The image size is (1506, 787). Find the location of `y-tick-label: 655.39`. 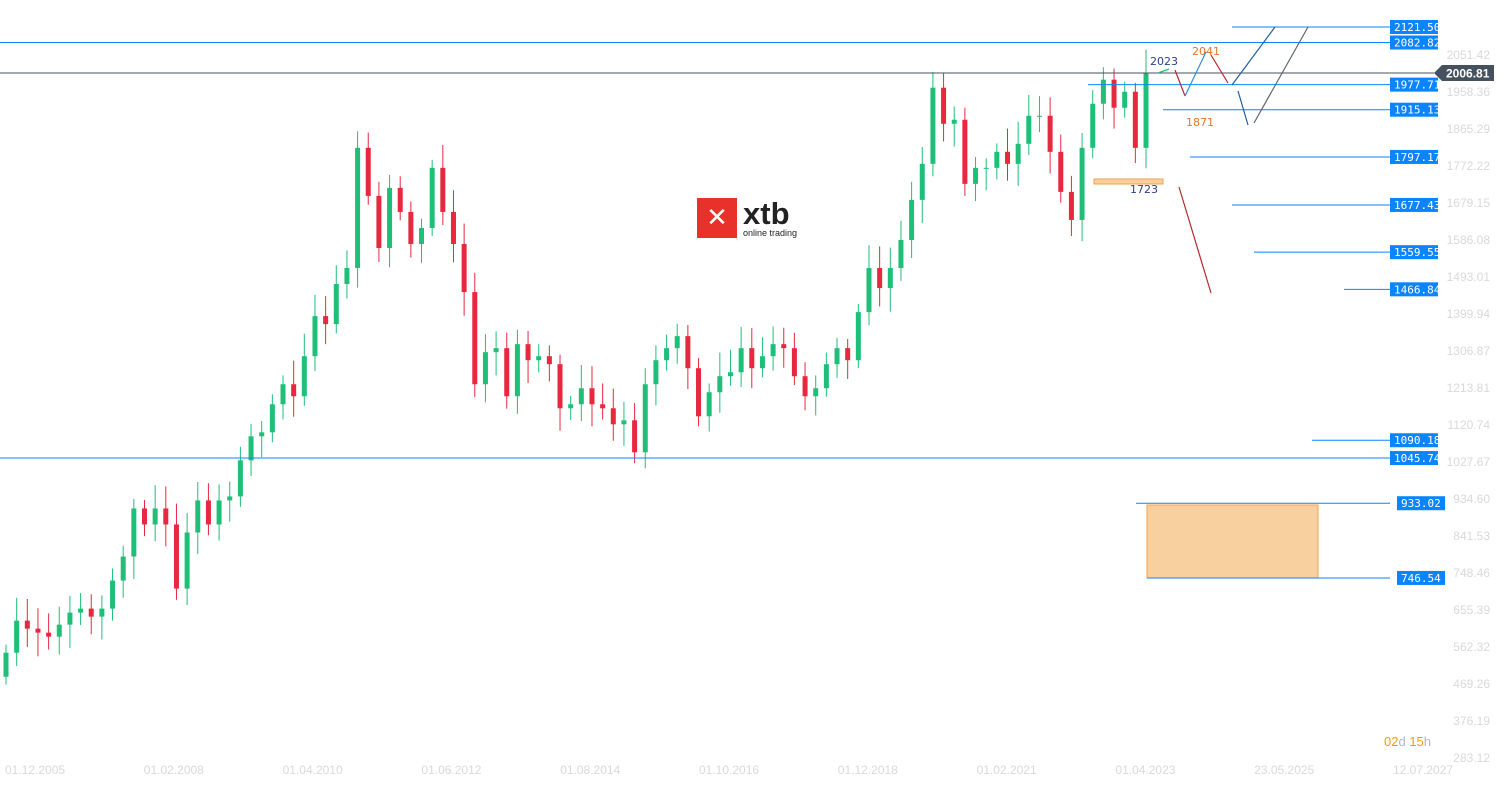

y-tick-label: 655.39 is located at coordinates (1471, 610).